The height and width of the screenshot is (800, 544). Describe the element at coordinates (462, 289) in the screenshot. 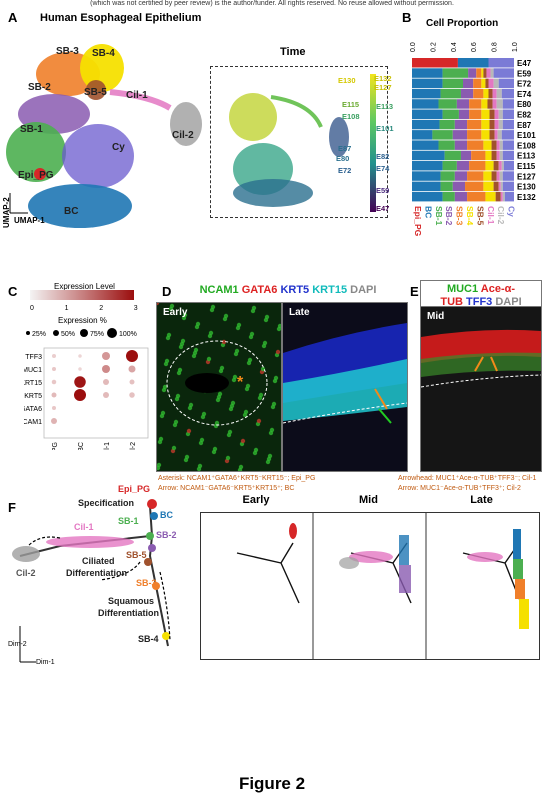

I see `marker-muc1: MUC1` at that location.